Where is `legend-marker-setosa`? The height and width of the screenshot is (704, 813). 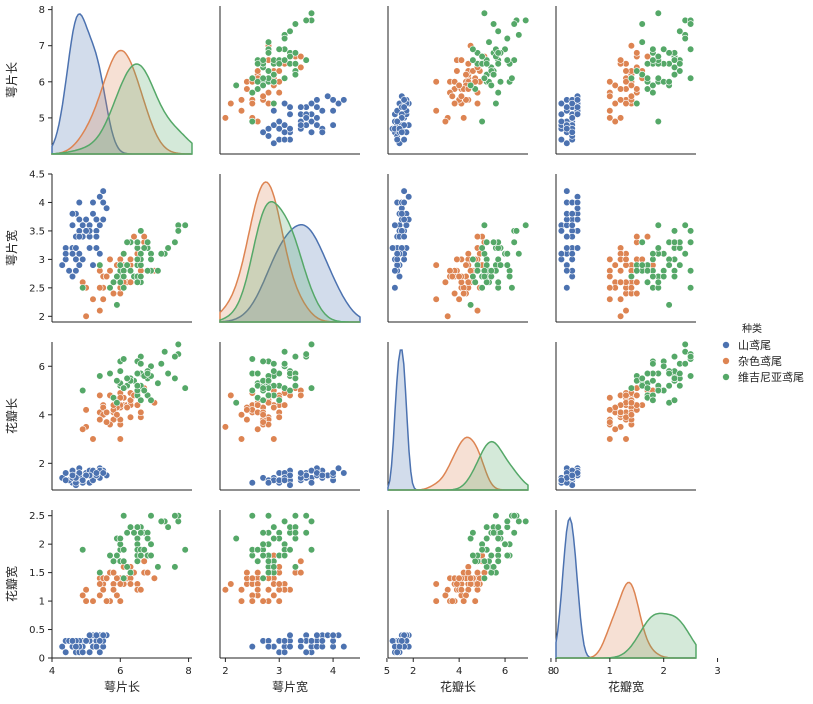
legend-marker-setosa is located at coordinates (726, 345).